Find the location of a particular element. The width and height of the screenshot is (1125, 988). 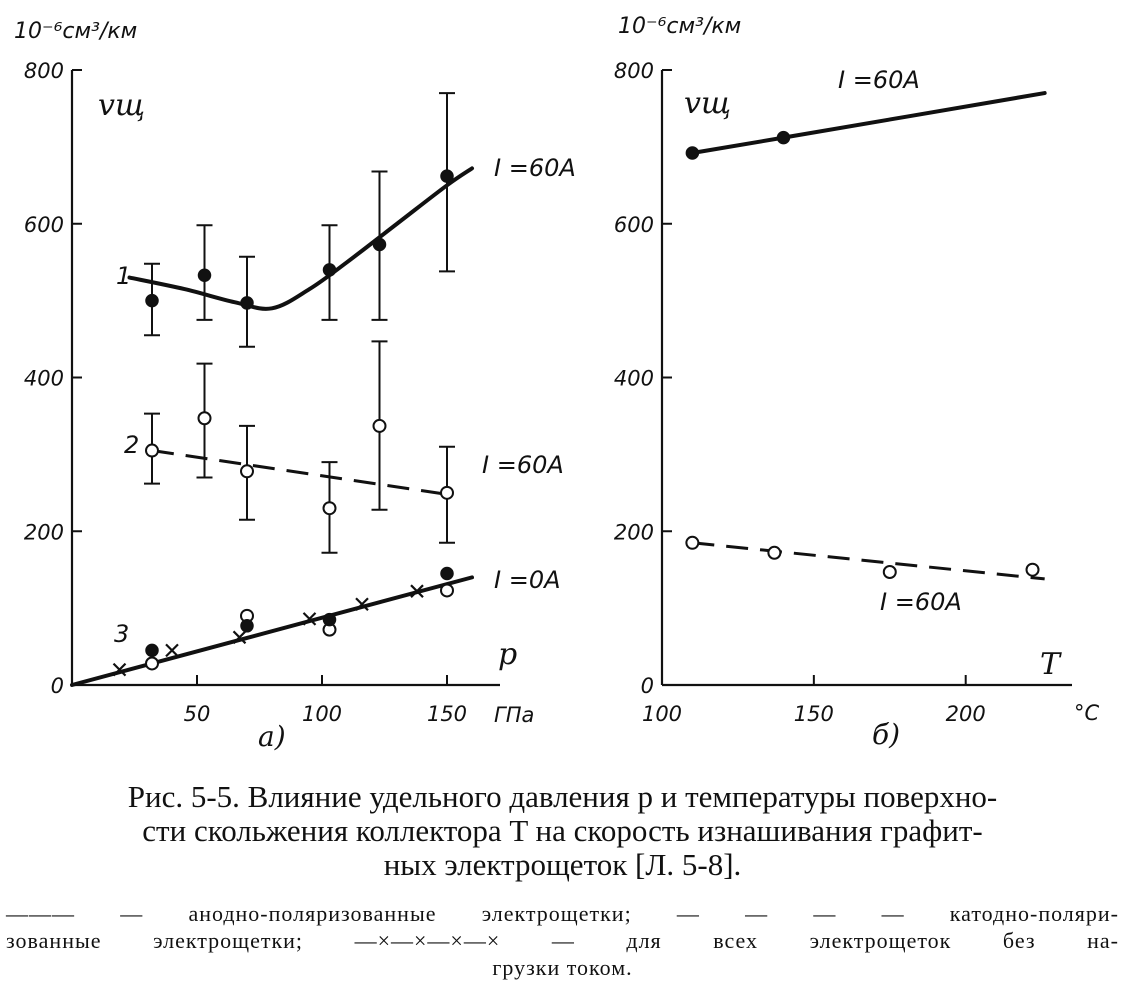

panel-a-x-ticks: 50 100 150 is located at coordinates (325, 700).